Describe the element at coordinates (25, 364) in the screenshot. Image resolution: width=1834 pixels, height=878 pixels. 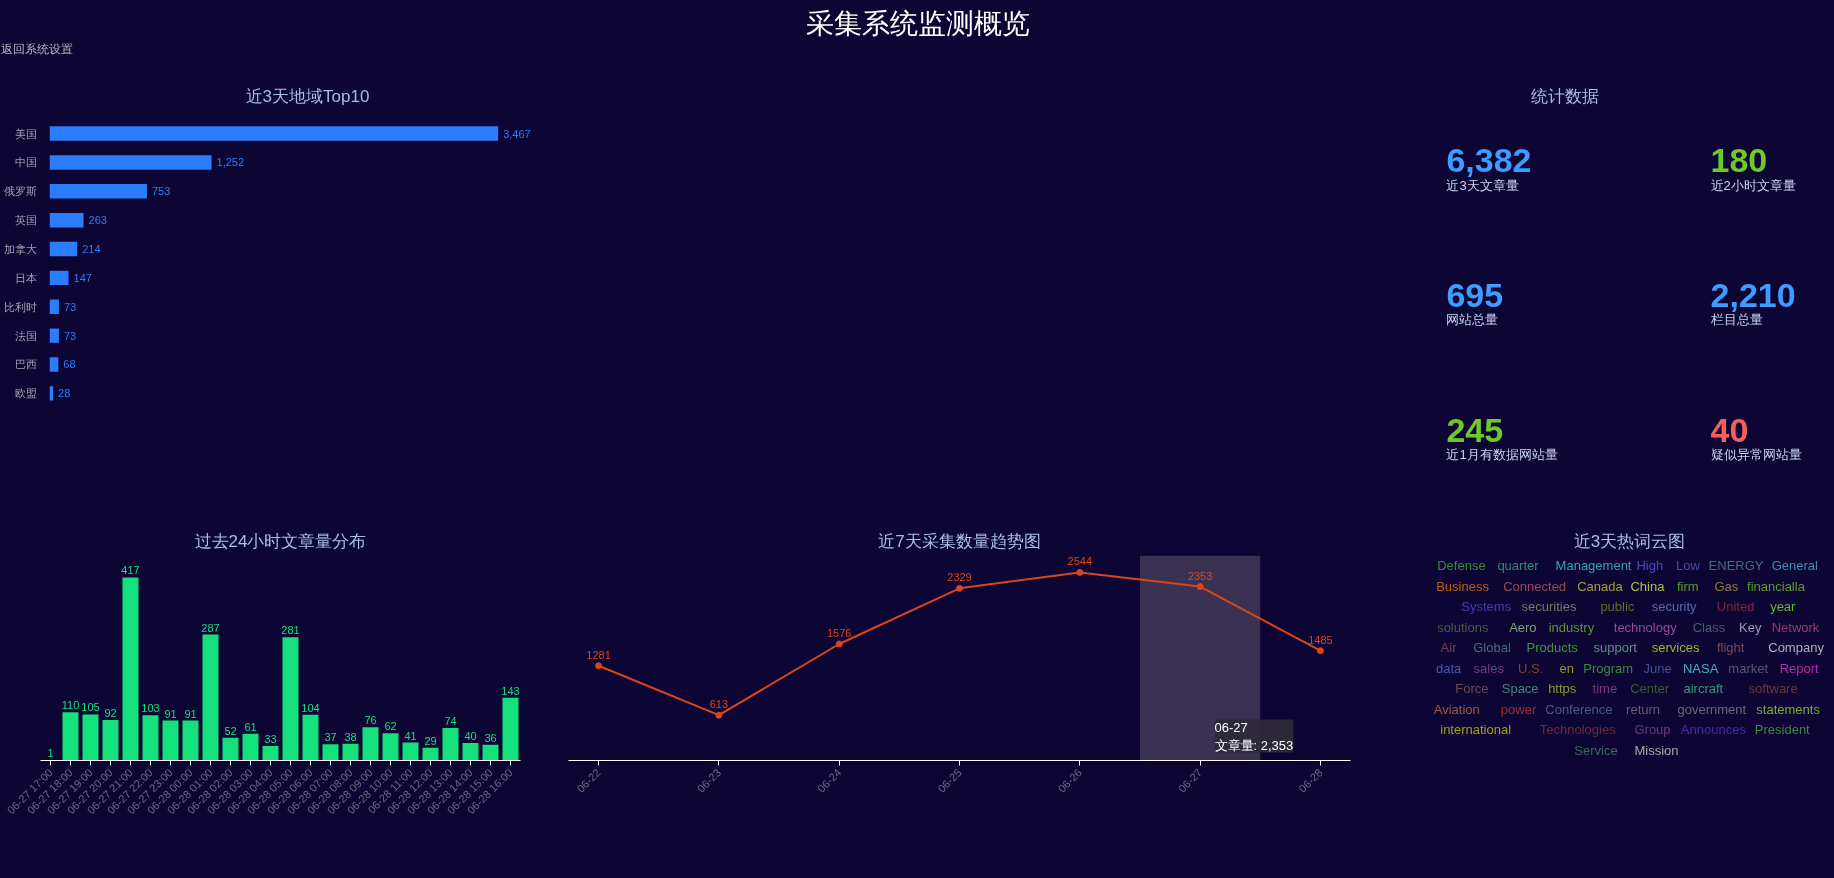
I see `y-tick-label: 巴西` at that location.